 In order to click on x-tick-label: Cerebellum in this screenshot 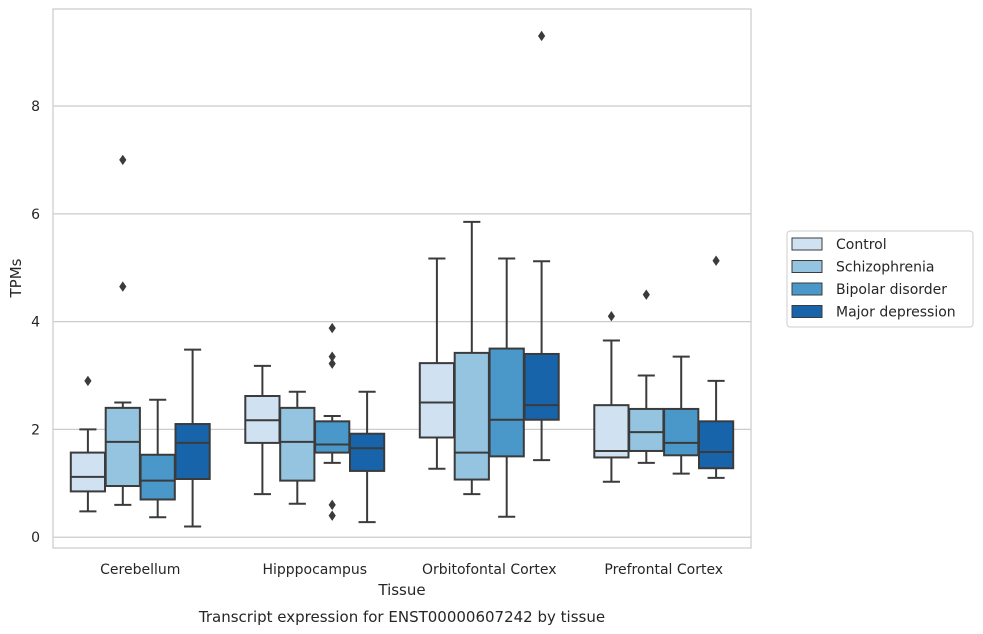, I will do `click(140, 570)`.